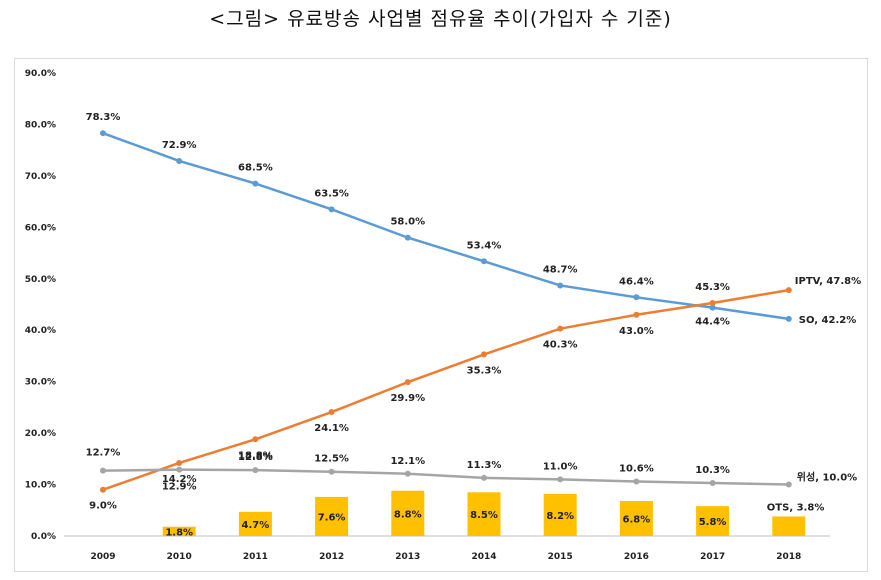  I want to click on y-tick-label: 80.0%, so click(40, 125).